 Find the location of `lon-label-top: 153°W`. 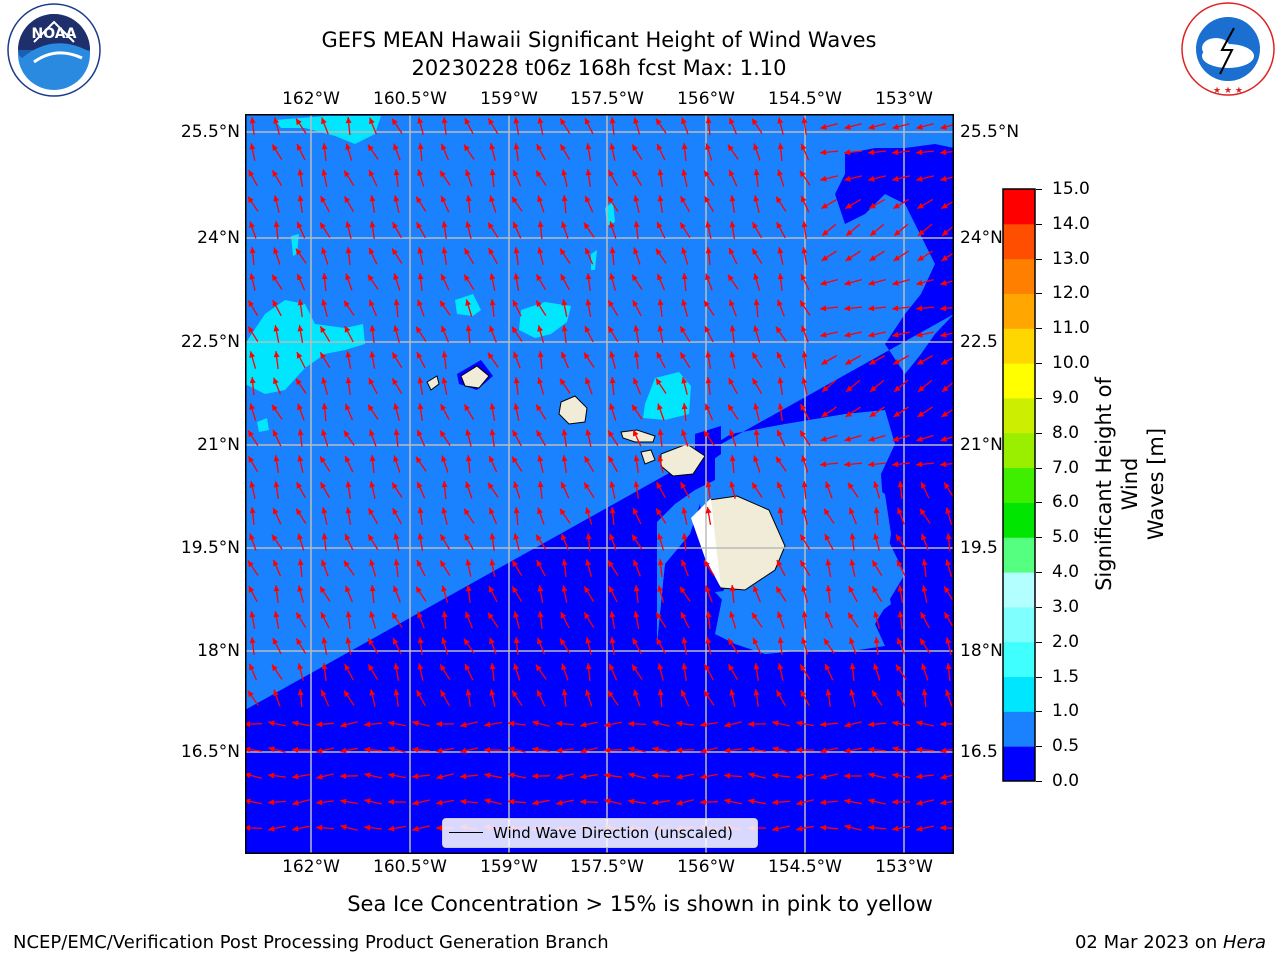

lon-label-top: 153°W is located at coordinates (904, 99).